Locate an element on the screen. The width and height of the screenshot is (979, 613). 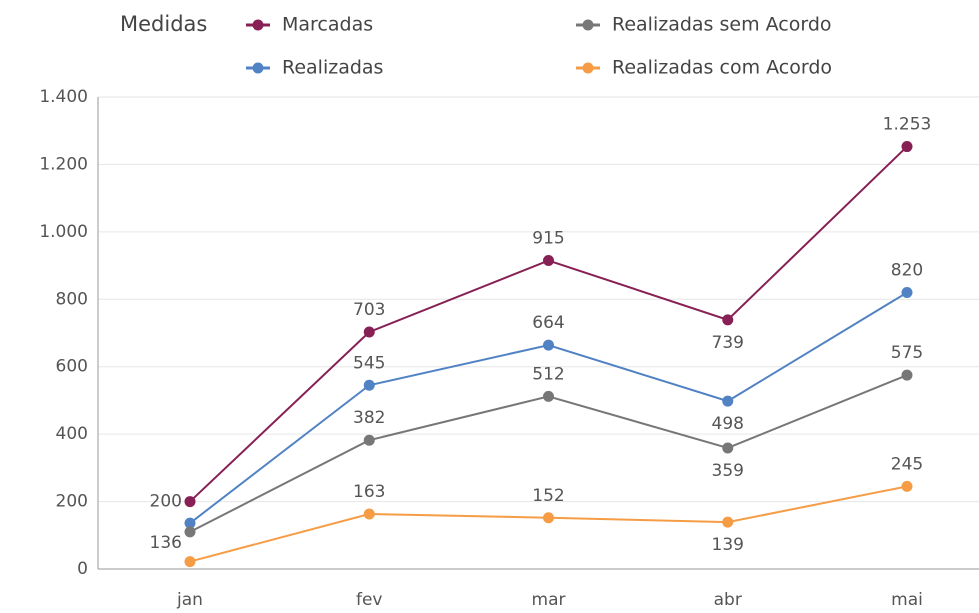
legend-label: Realizadas is located at coordinates (332, 68).